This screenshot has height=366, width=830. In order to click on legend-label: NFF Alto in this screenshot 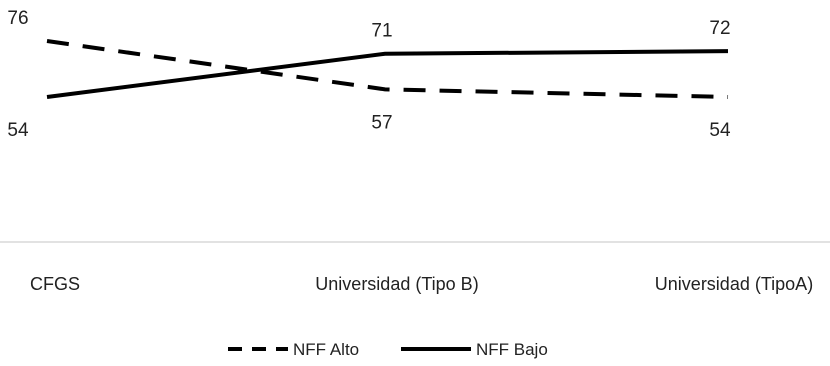, I will do `click(326, 349)`.